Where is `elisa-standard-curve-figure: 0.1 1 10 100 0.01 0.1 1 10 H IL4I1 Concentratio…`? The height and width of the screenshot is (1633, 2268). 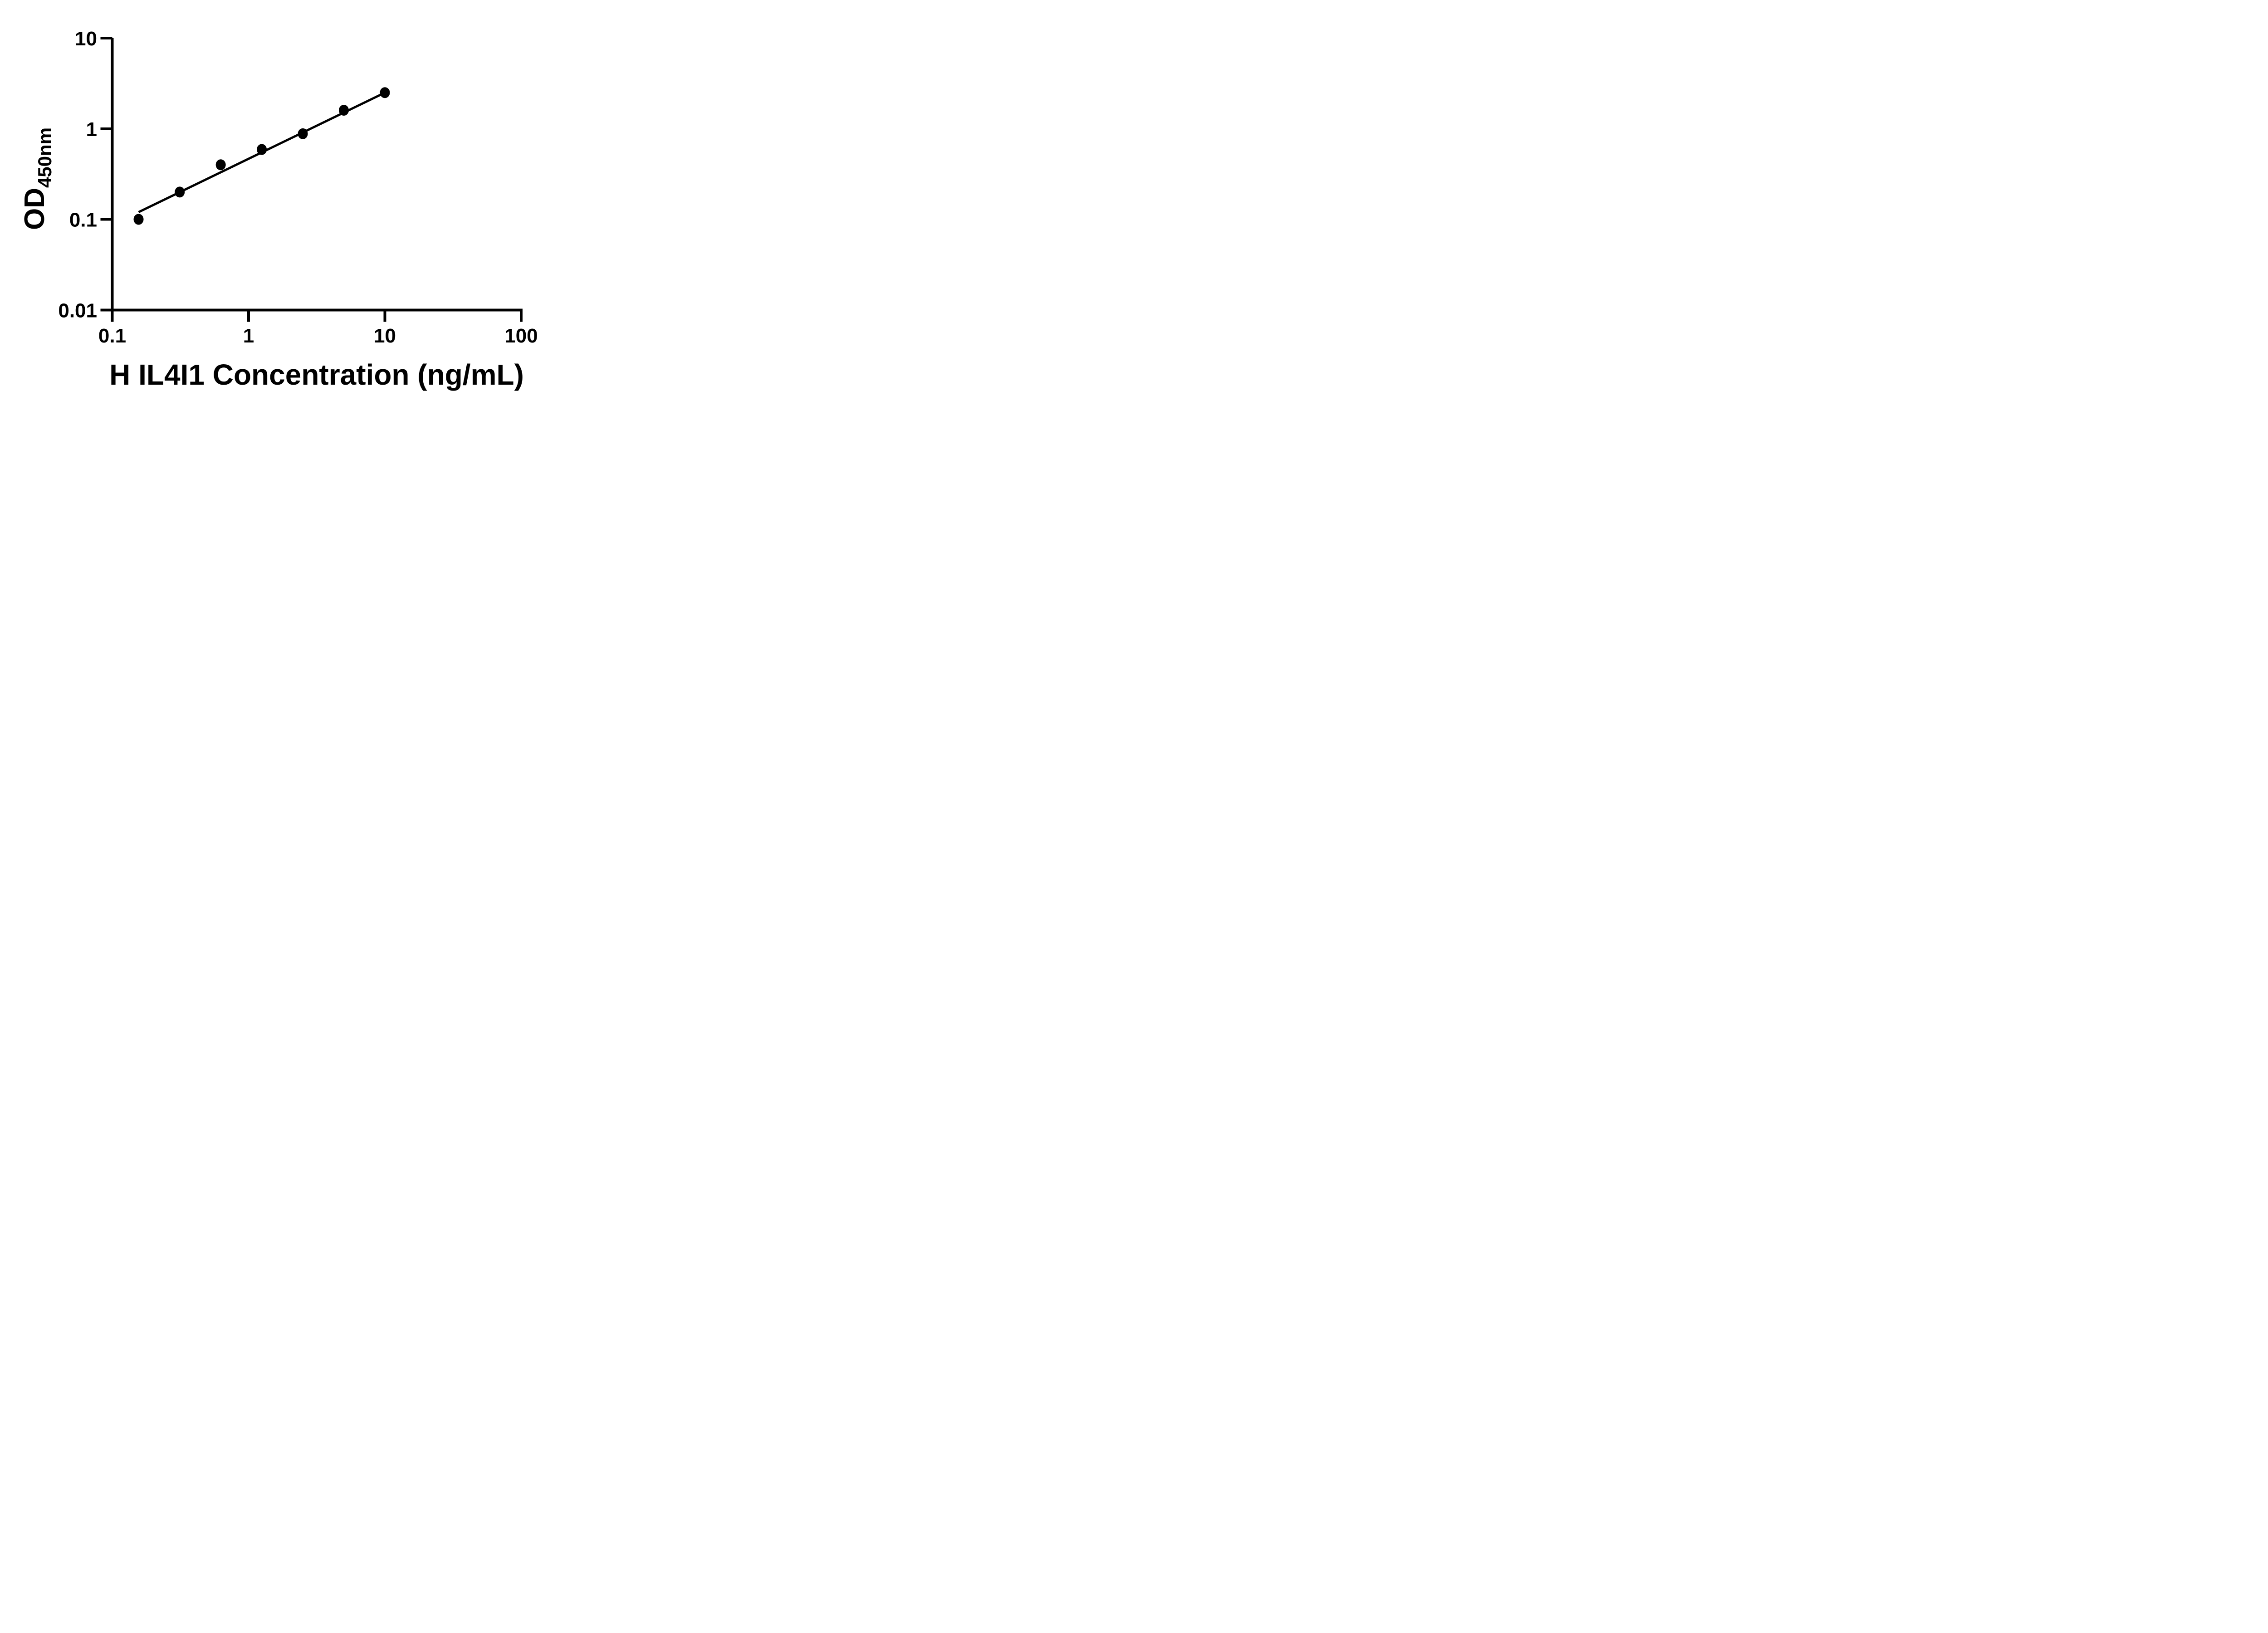 elisa-standard-curve-figure: 0.1 1 10 100 0.01 0.1 1 10 H IL4I1 Concentratio… is located at coordinates (291, 204).